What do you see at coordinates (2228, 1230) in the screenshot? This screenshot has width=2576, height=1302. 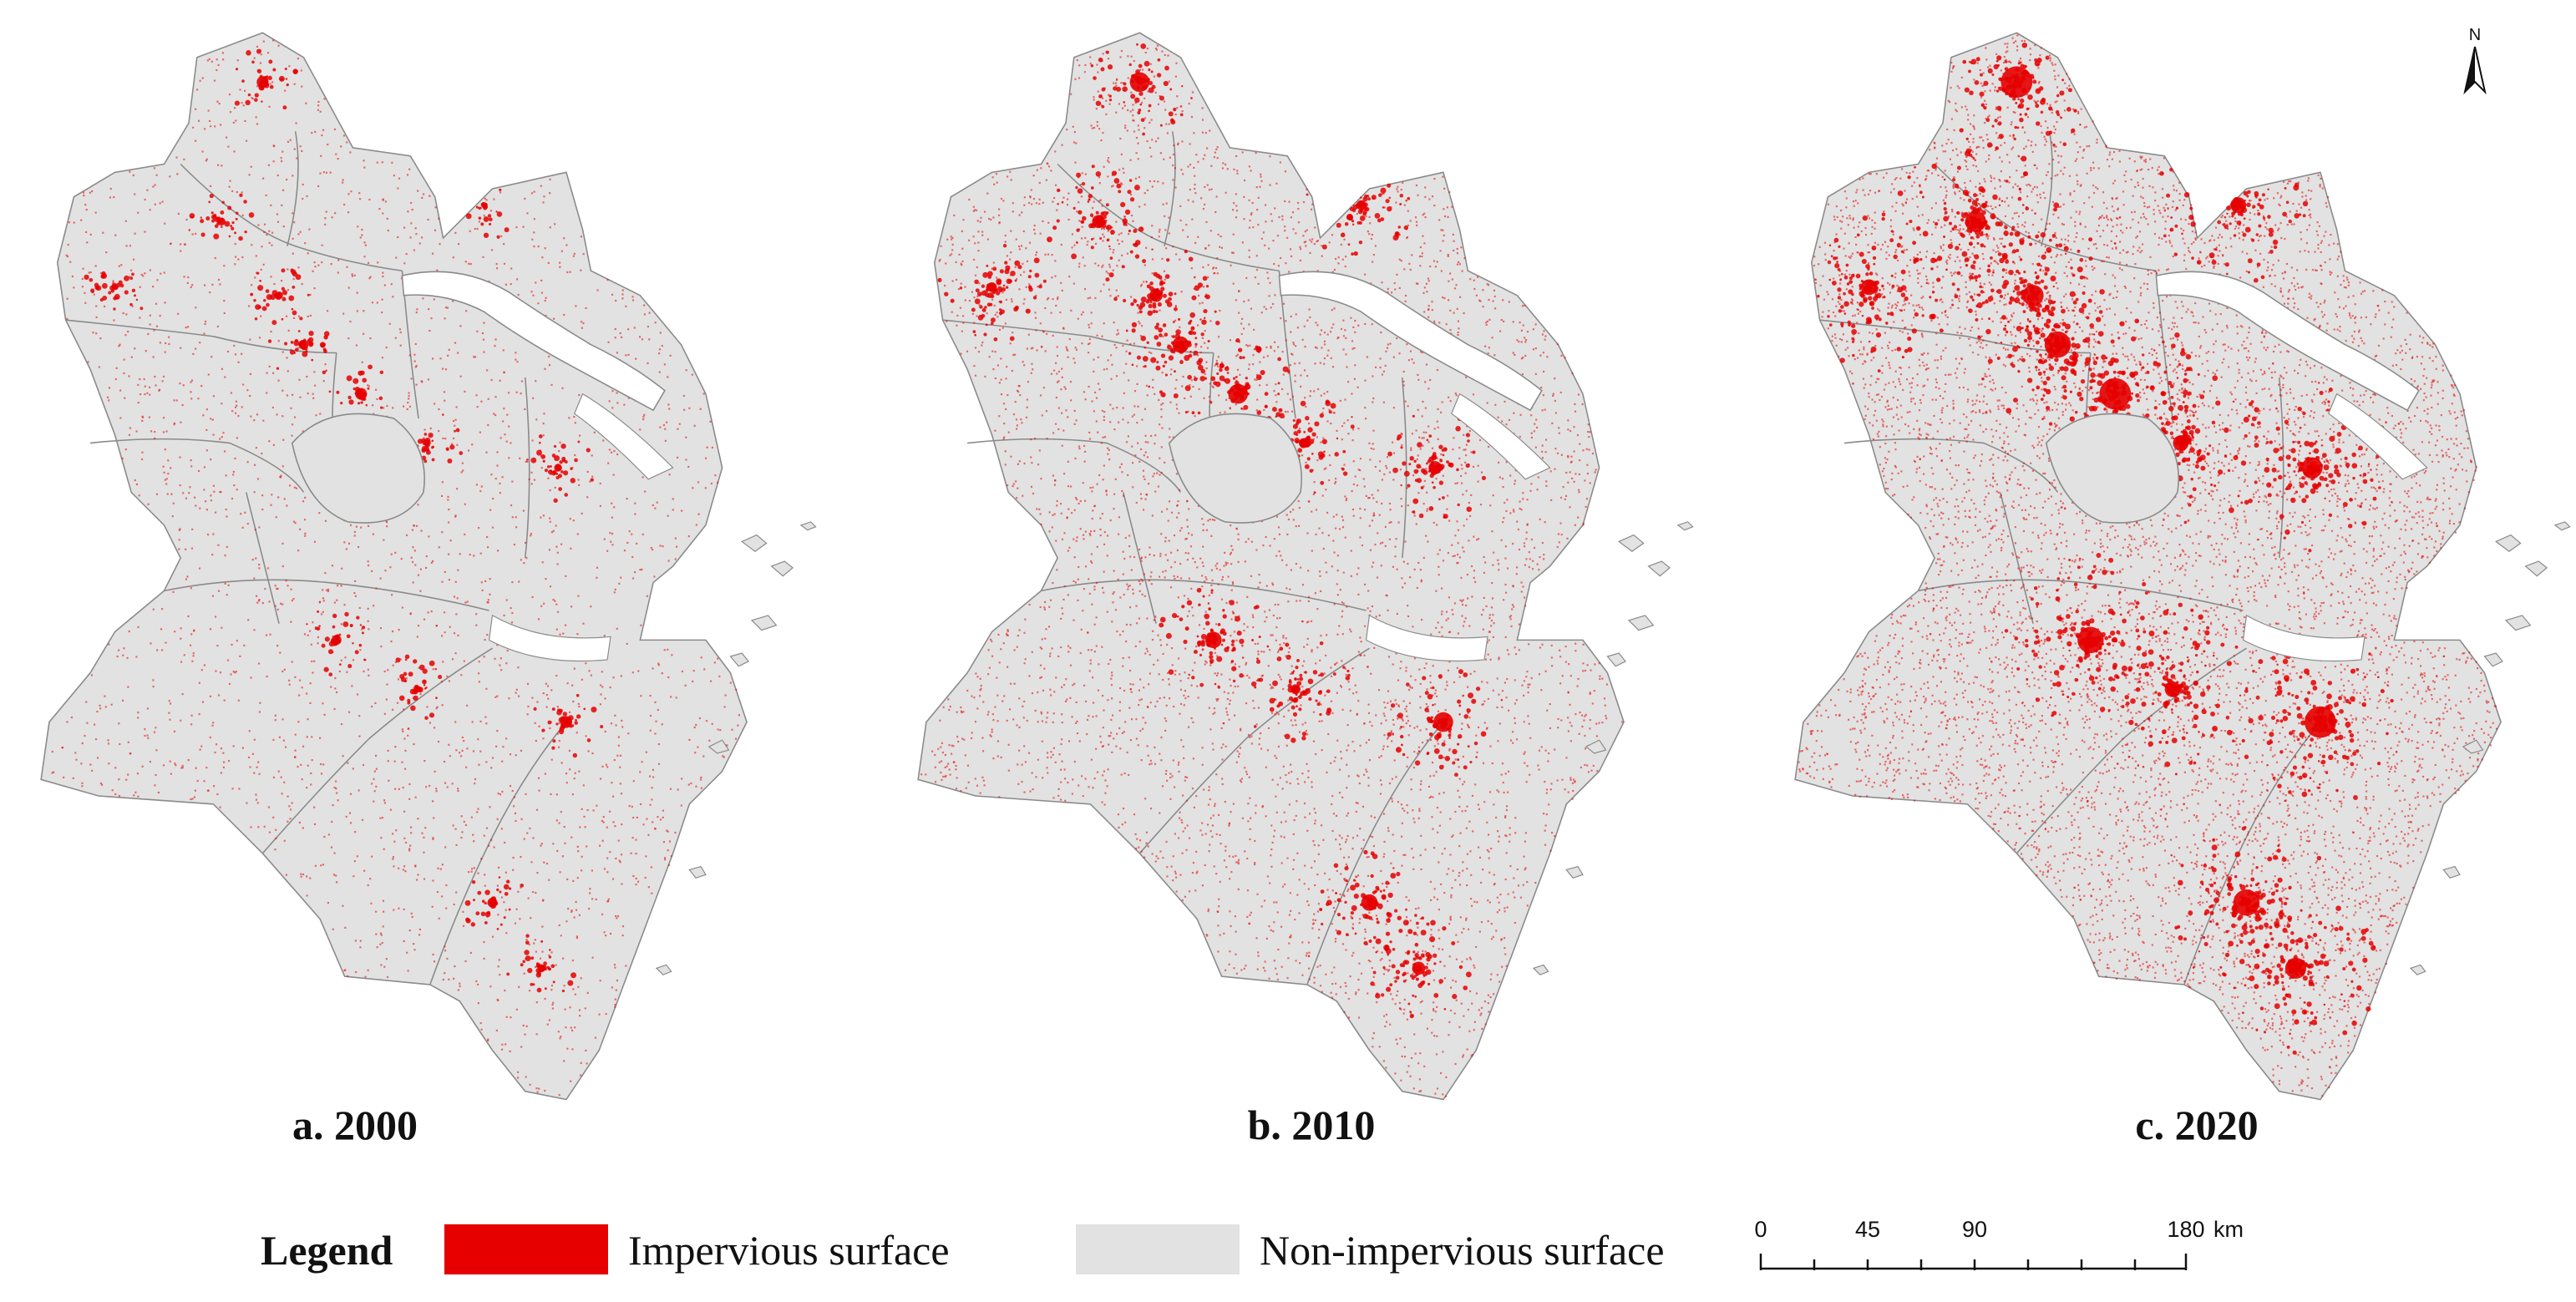 I see `scale-unit-label: km` at bounding box center [2228, 1230].